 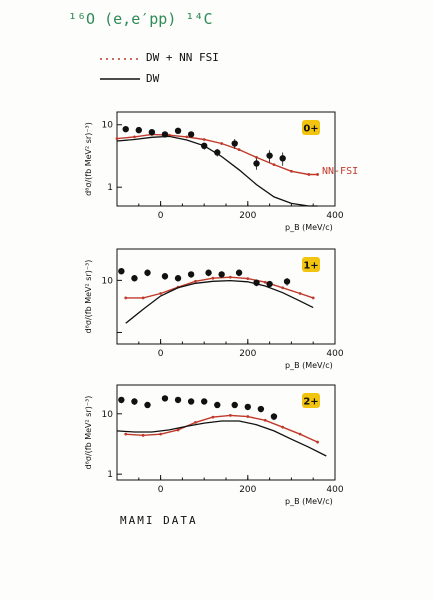 What do you see at coordinates (221, 428) in the screenshot?
I see `series-line-nnfsi` at bounding box center [221, 428].